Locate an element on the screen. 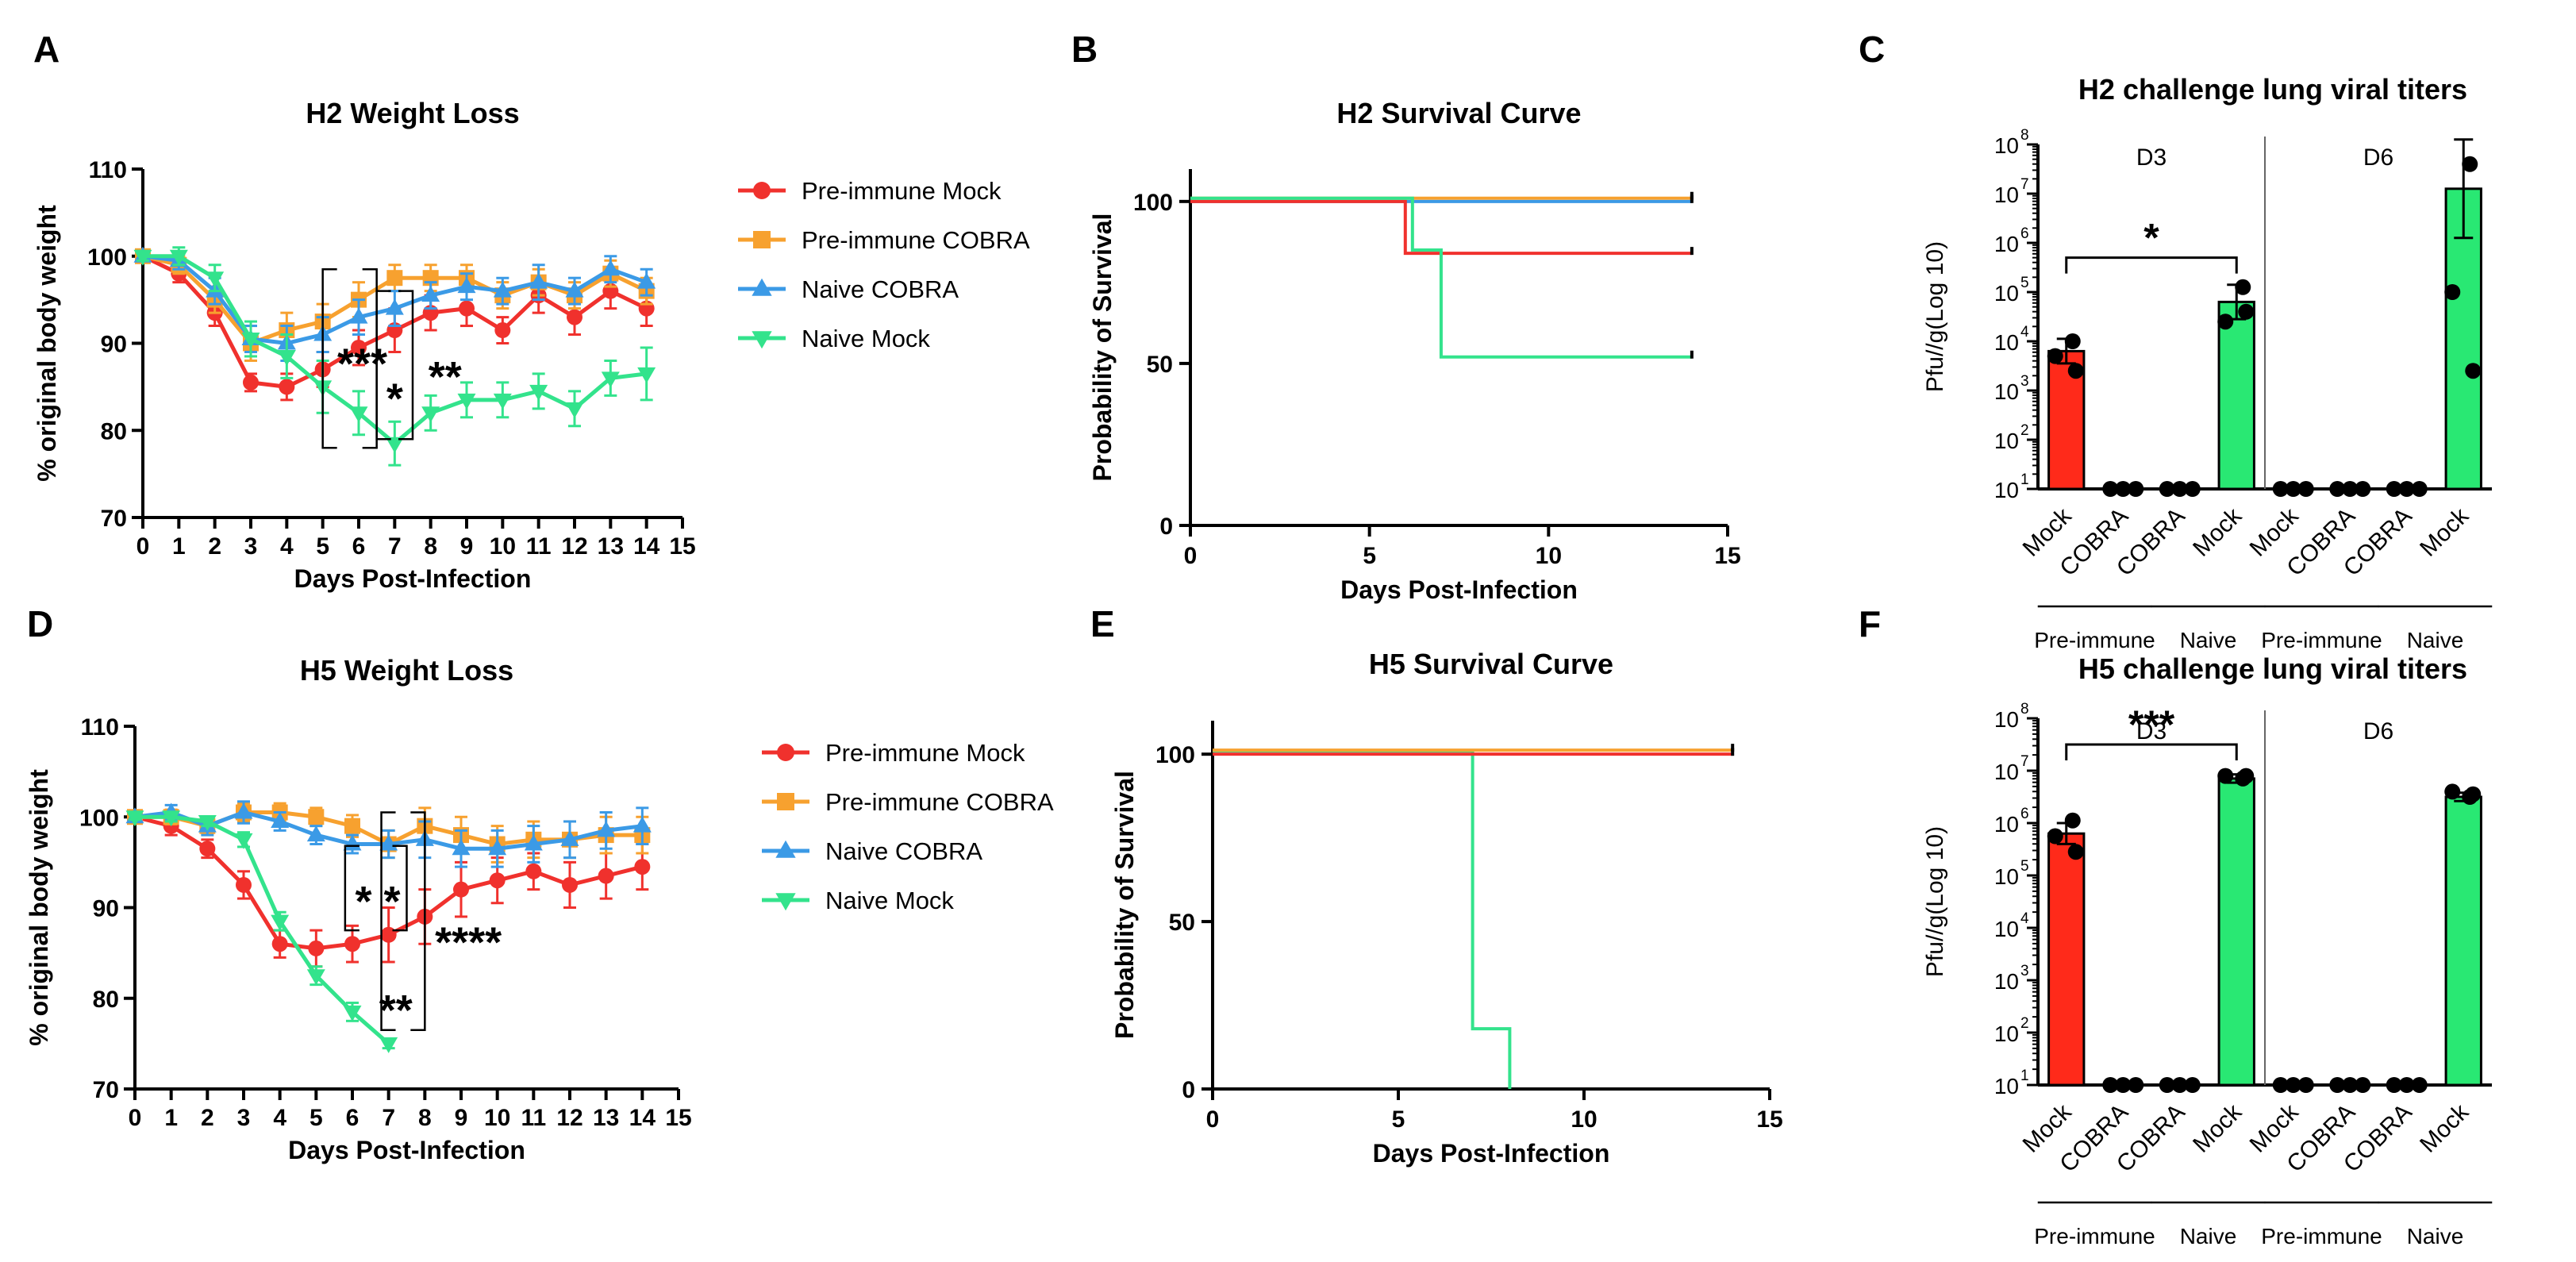 This screenshot has width=2576, height=1262. x-tick-label: 8 is located at coordinates (425, 1118).